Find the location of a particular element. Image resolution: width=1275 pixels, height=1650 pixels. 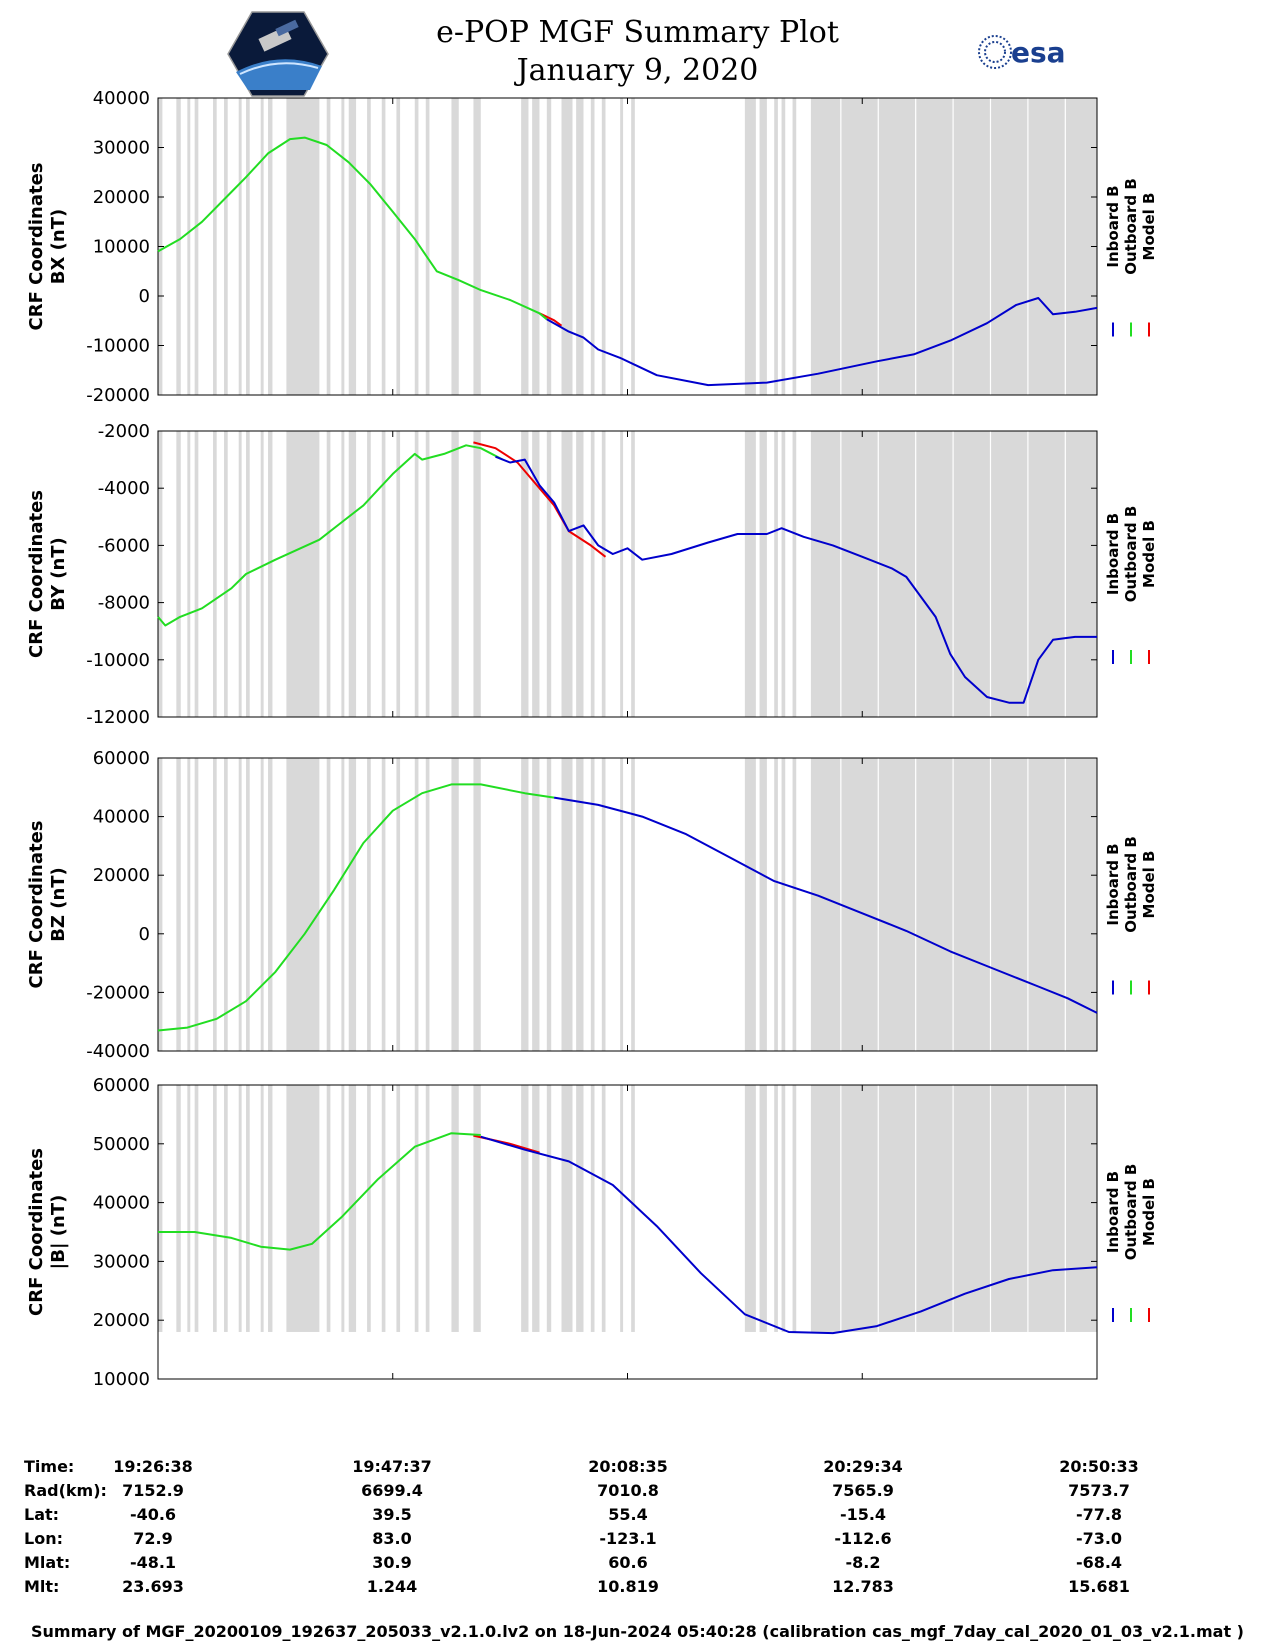

orbit-info-value: 83.0 is located at coordinates (392, 1538).